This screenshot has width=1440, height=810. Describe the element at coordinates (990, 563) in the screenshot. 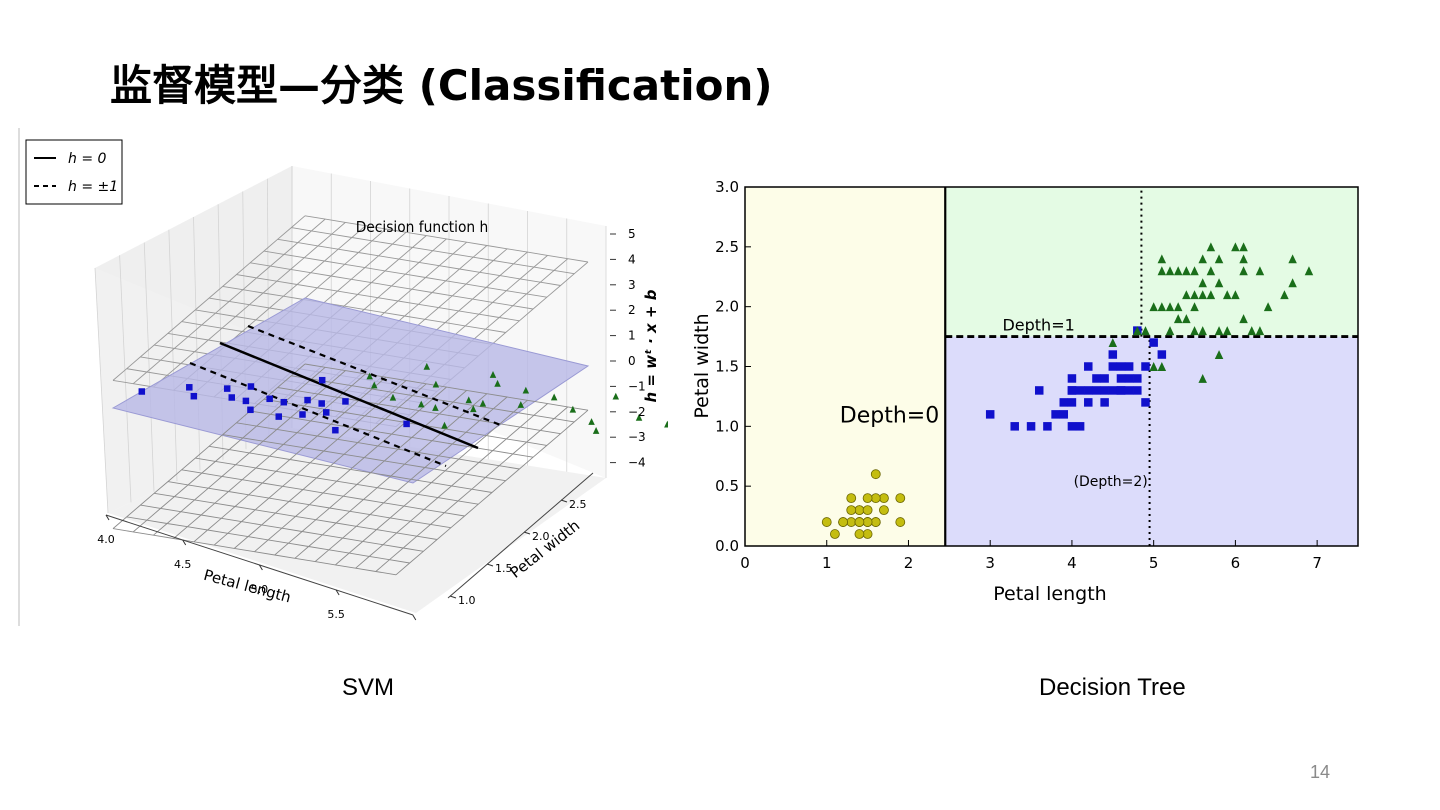

I see `tree-x-tick-label: 3` at that location.